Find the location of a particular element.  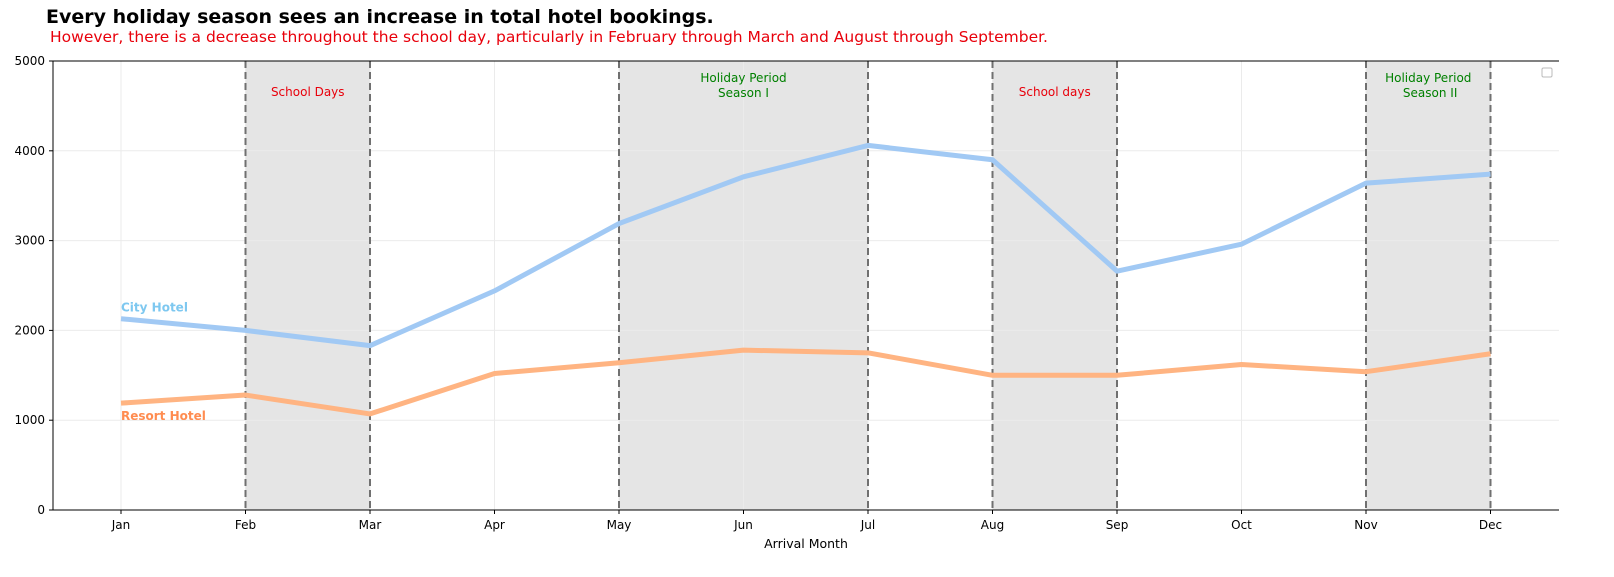

x-tick-label: Sep is located at coordinates (1117, 525).